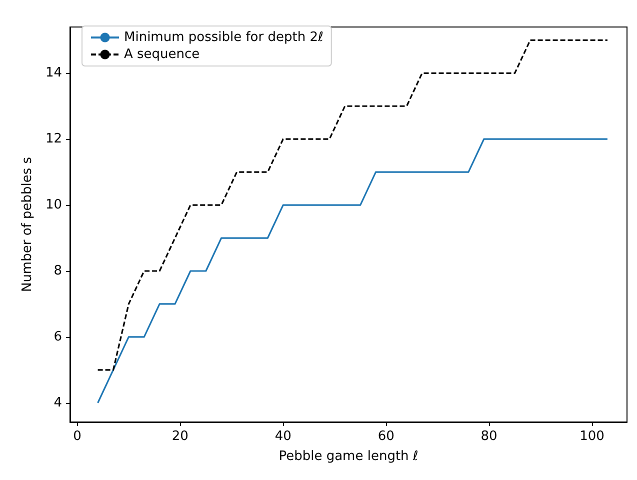  I want to click on x-tick-label: 20, so click(180, 436).